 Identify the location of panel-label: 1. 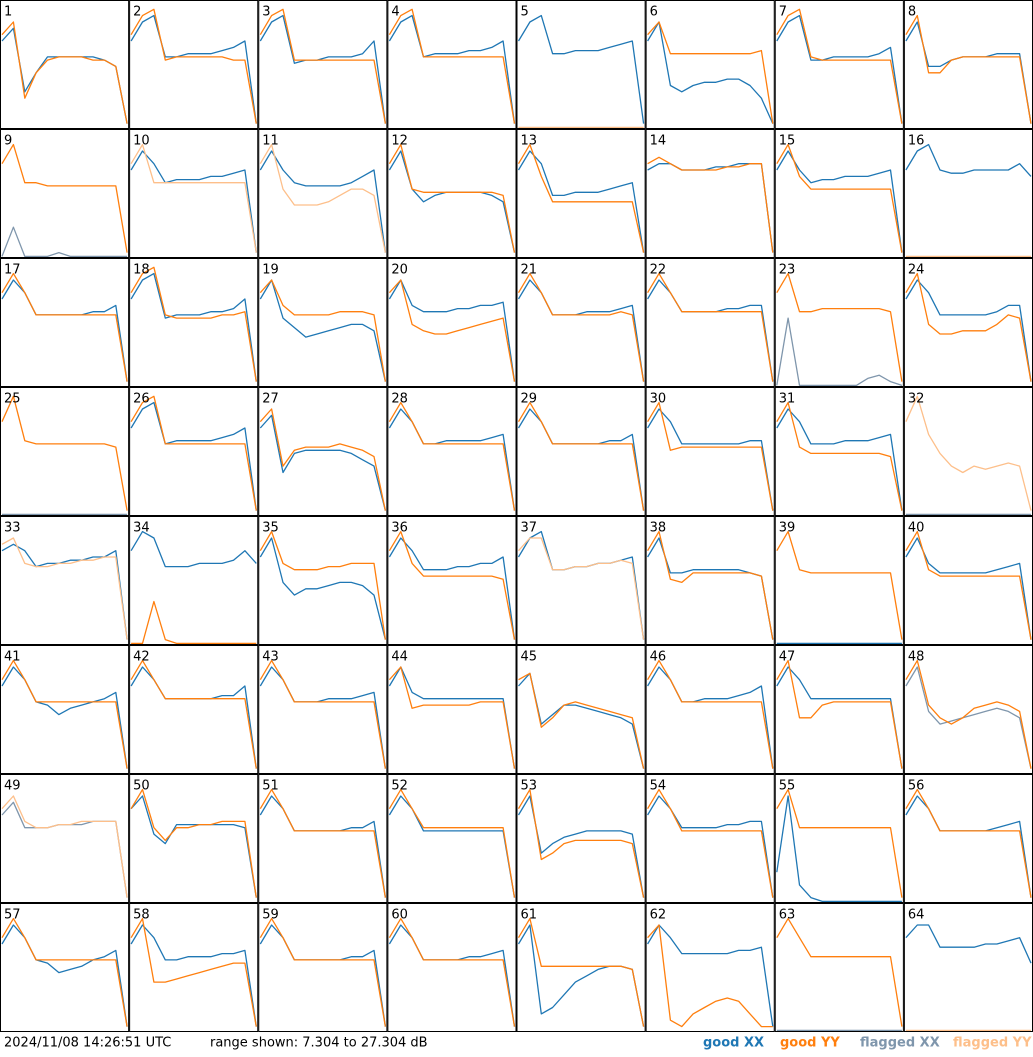
(8, 12).